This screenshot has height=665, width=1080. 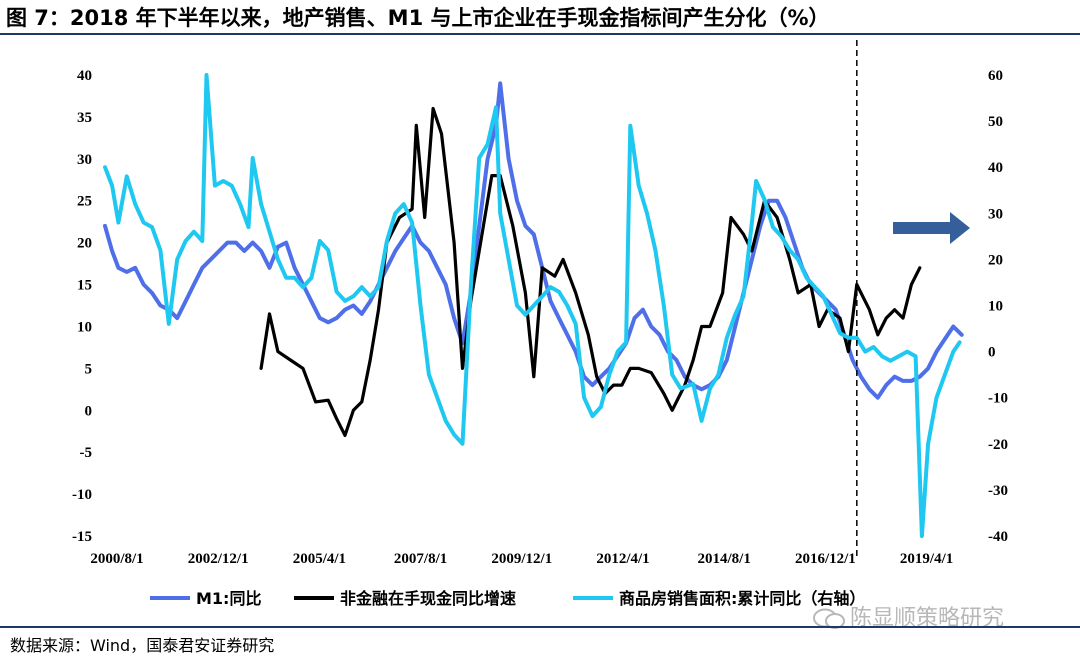 What do you see at coordinates (84, 244) in the screenshot?
I see `y-left-tick-label: 20` at bounding box center [84, 244].